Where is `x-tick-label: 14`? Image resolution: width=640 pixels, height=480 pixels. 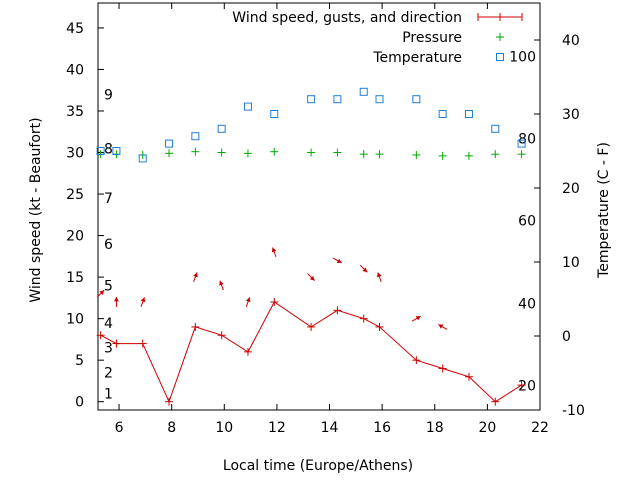 x-tick-label: 14 is located at coordinates (330, 428).